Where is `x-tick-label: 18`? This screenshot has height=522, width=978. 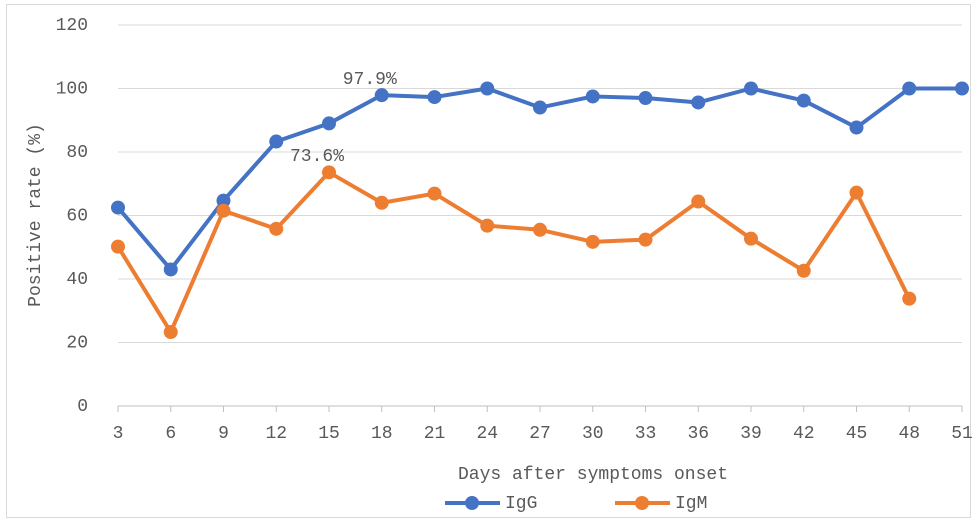
x-tick-label: 18 is located at coordinates (382, 434).